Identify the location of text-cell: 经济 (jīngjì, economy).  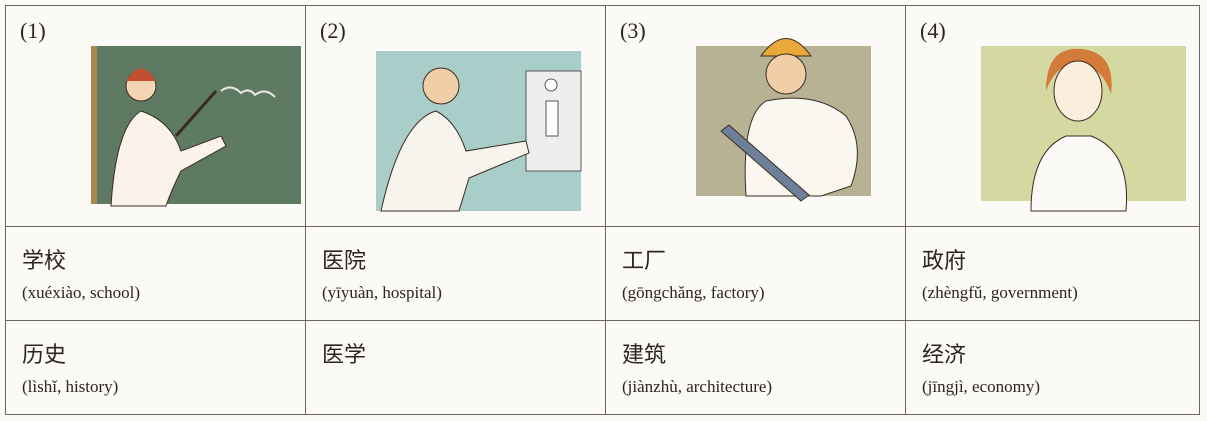
(1052, 367).